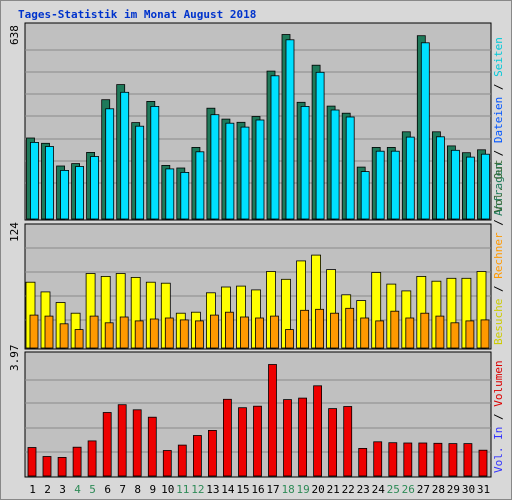 This screenshot has width=512, height=500. I want to click on axis-legend-label: Anfragen / Dateien / Seiten, so click(498, 126).